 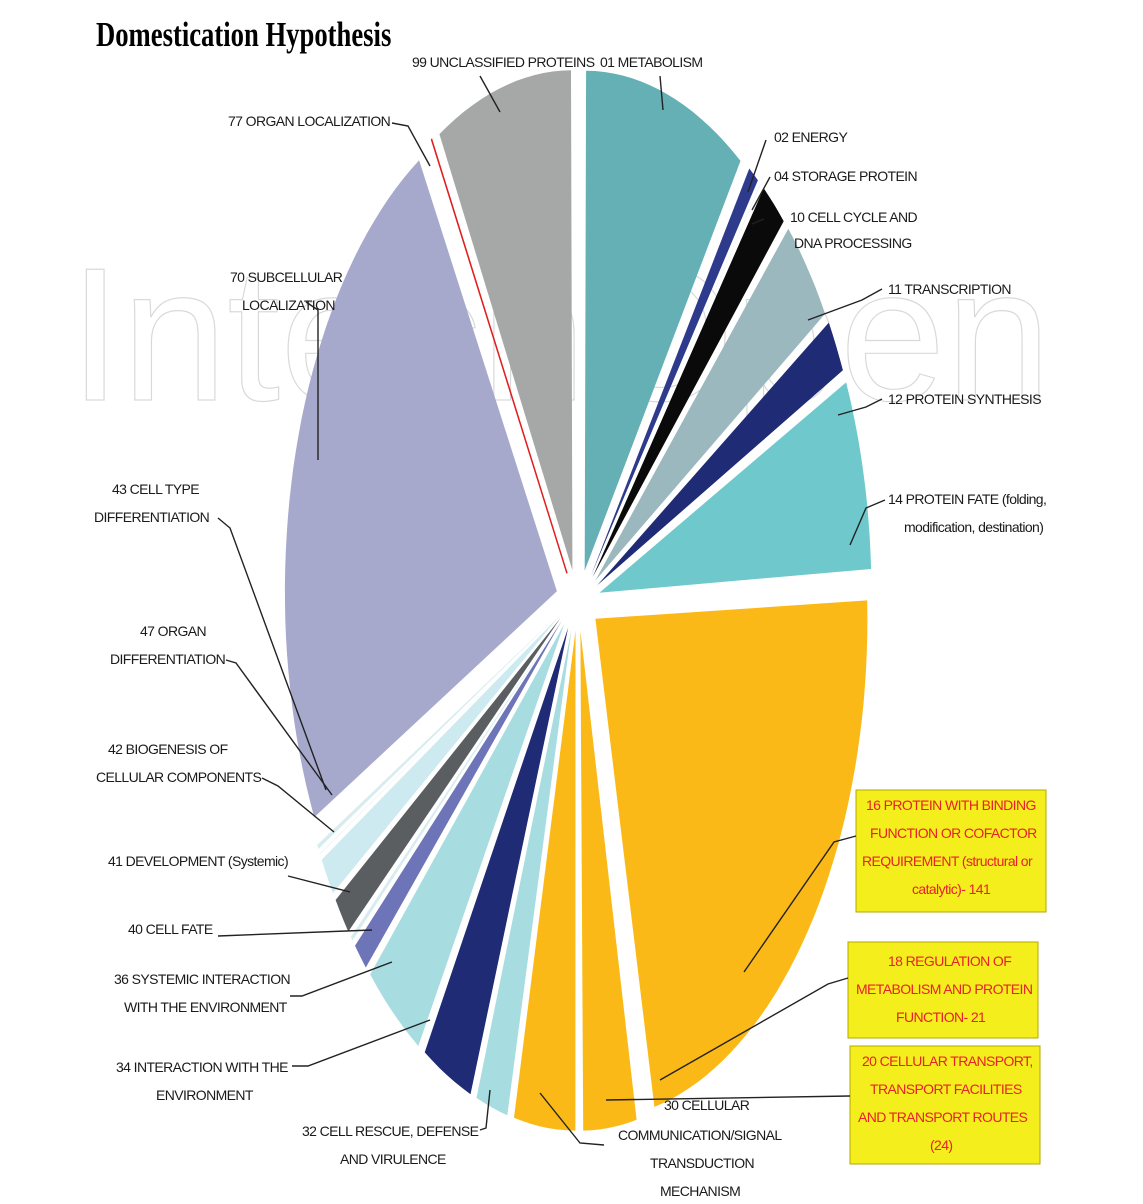 I want to click on label-14-b: modification, destination), so click(x=973, y=527).